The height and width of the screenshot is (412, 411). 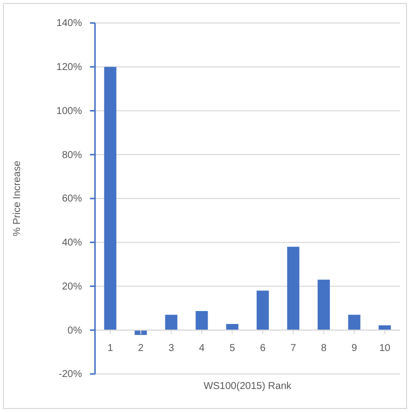 I want to click on y-tick-label: 40%, so click(x=72, y=243).